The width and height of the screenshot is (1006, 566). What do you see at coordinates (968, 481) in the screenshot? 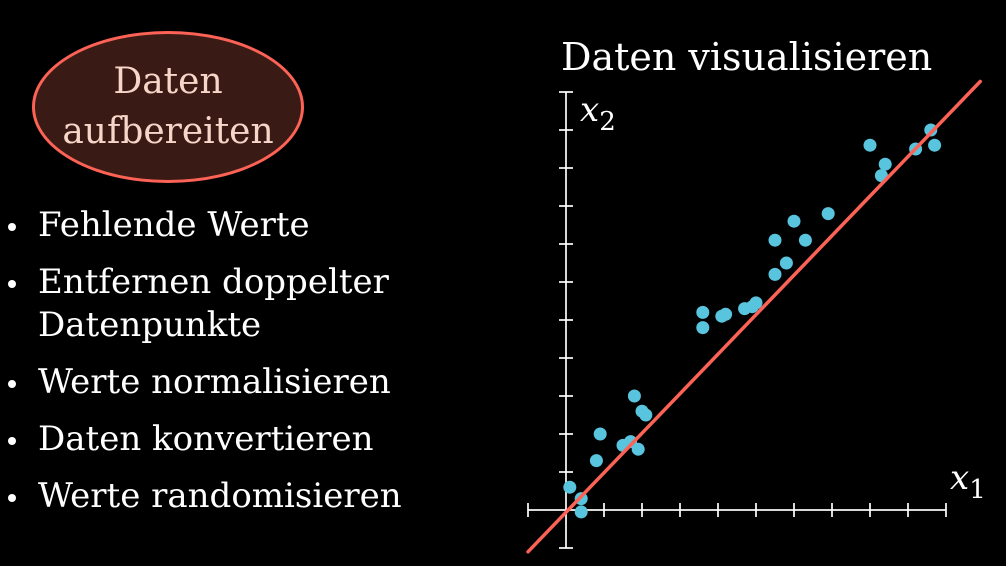
I see `x-axis-label: x1` at bounding box center [968, 481].